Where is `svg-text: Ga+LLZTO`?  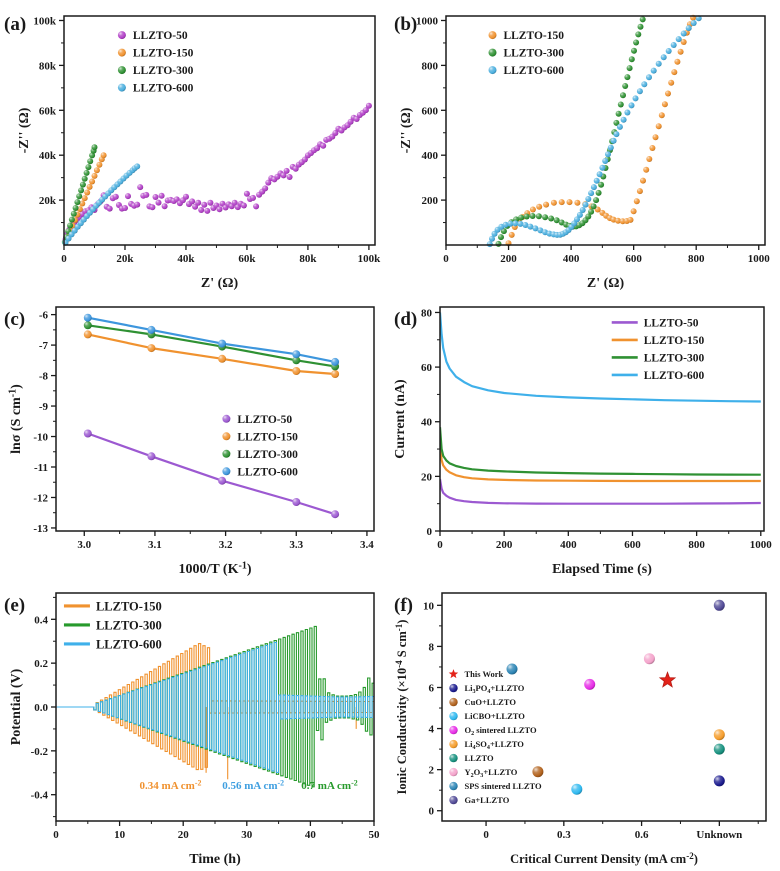 svg-text: Ga+LLZTO is located at coordinates (486, 800).